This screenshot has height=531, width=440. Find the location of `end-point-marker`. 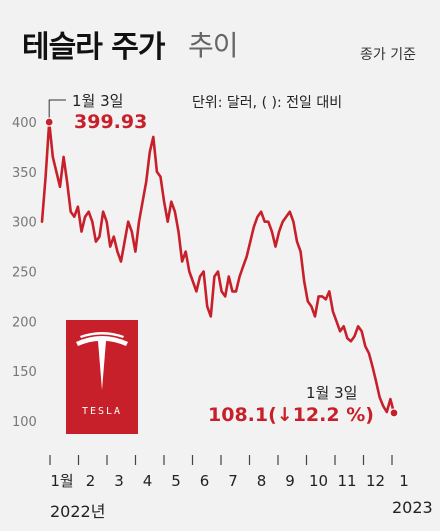

end-point-marker is located at coordinates (394, 413).